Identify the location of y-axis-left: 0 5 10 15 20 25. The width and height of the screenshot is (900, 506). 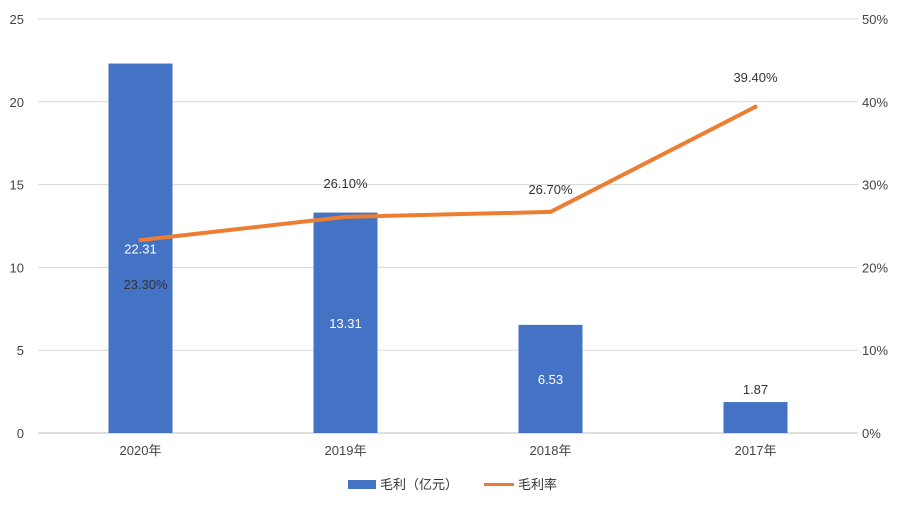
(17, 226).